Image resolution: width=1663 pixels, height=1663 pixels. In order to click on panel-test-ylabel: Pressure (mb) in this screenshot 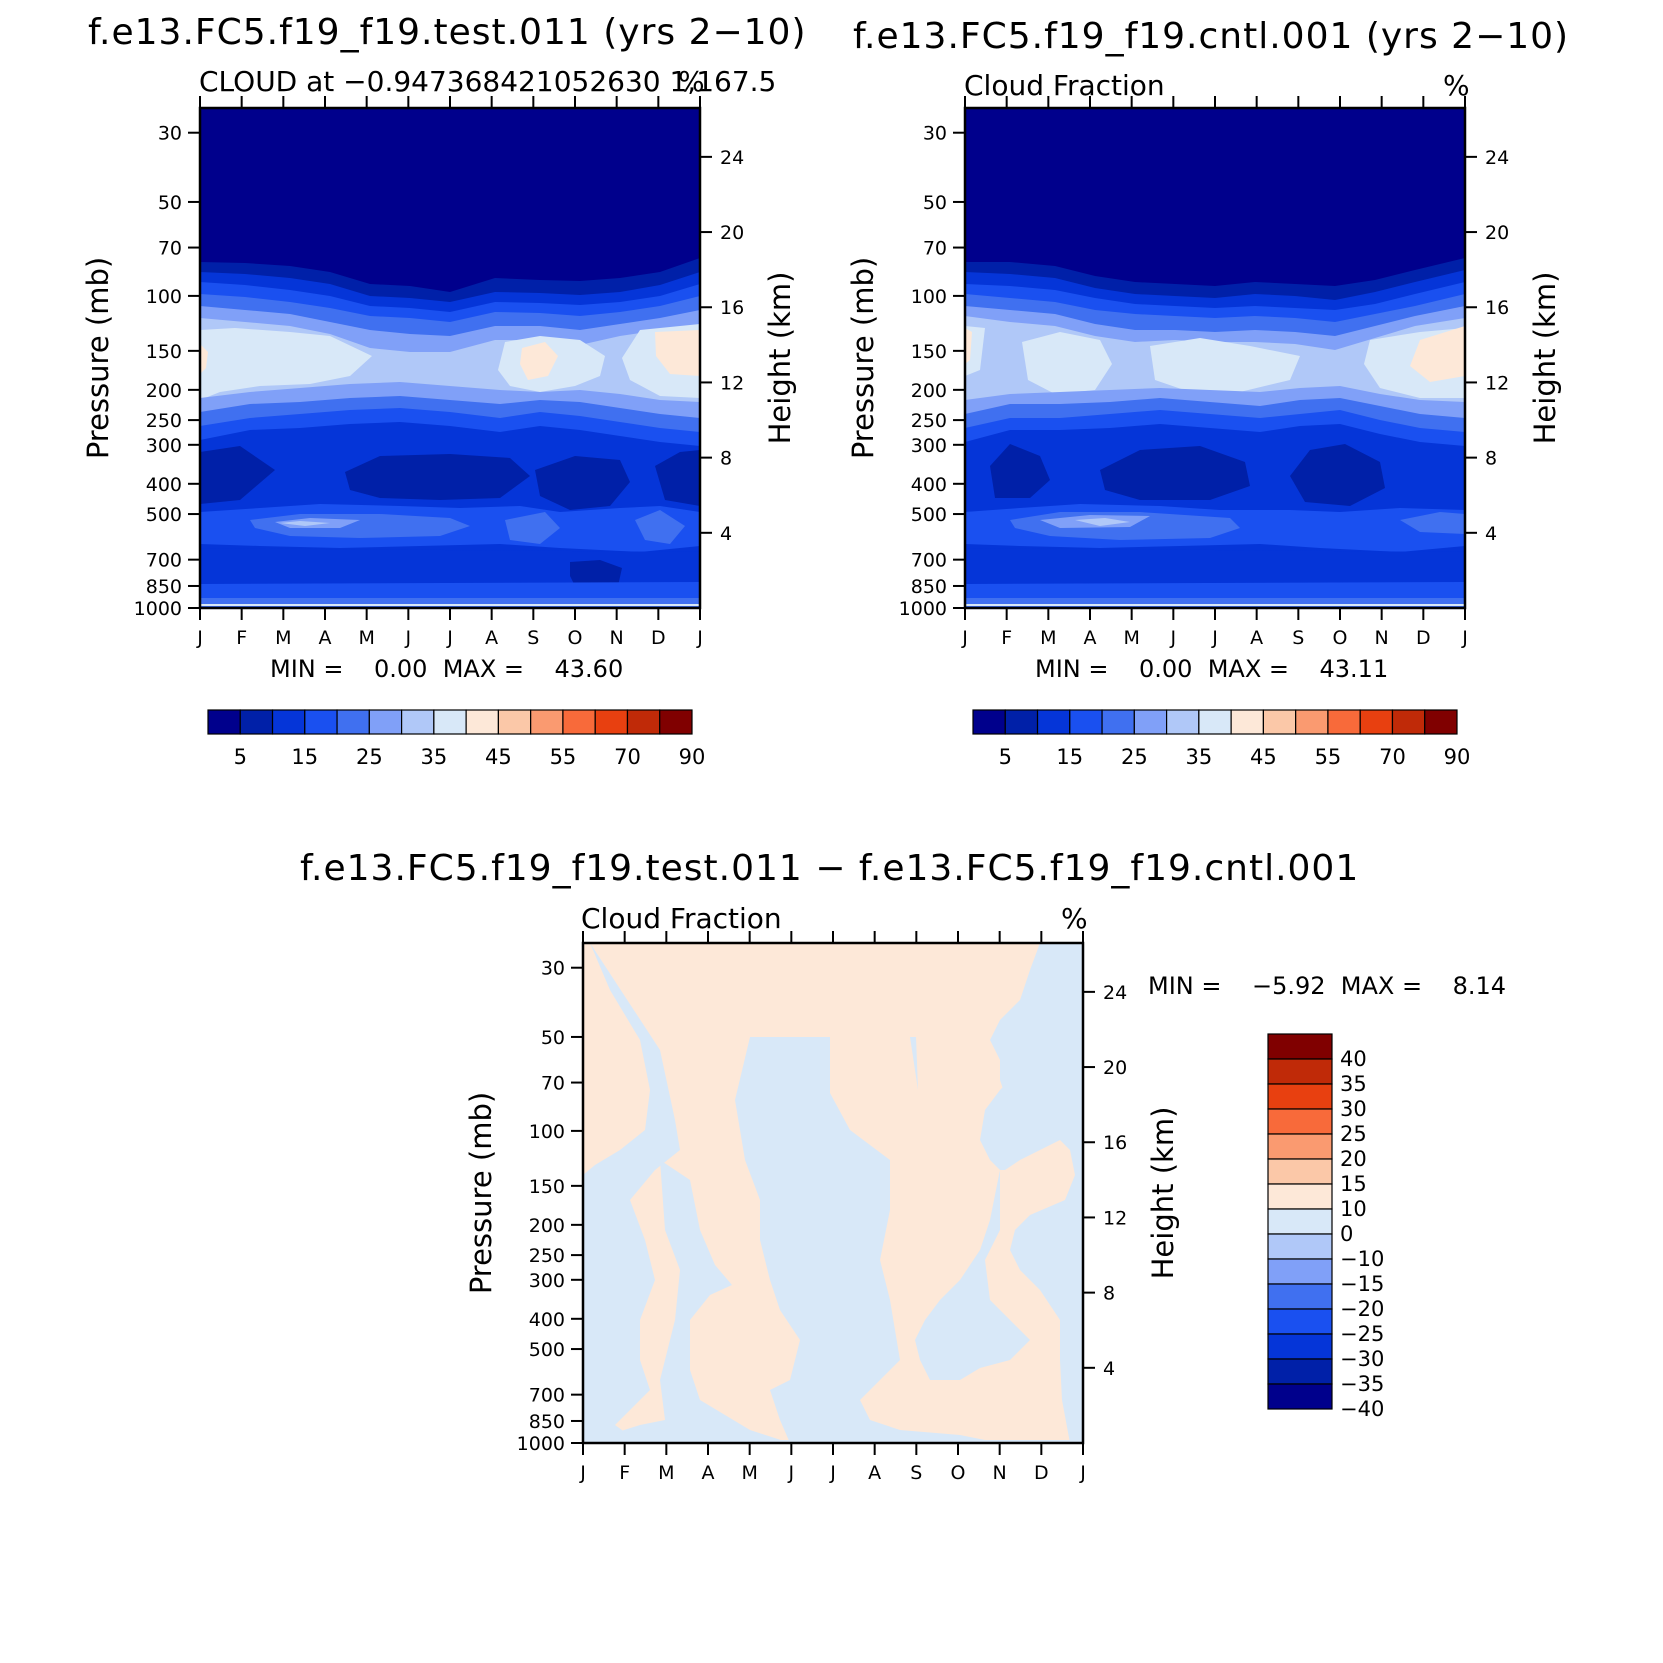, I will do `click(98, 358)`.